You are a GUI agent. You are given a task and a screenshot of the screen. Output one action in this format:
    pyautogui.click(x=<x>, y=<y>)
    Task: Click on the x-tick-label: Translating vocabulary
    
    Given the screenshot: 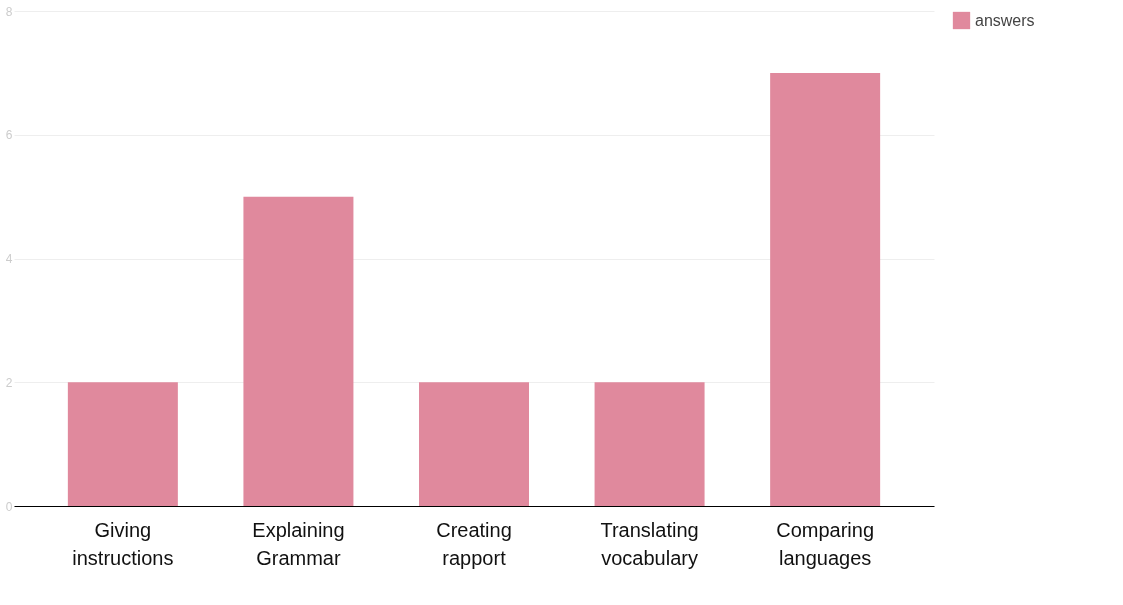 What is the action you would take?
    pyautogui.click(x=649, y=543)
    